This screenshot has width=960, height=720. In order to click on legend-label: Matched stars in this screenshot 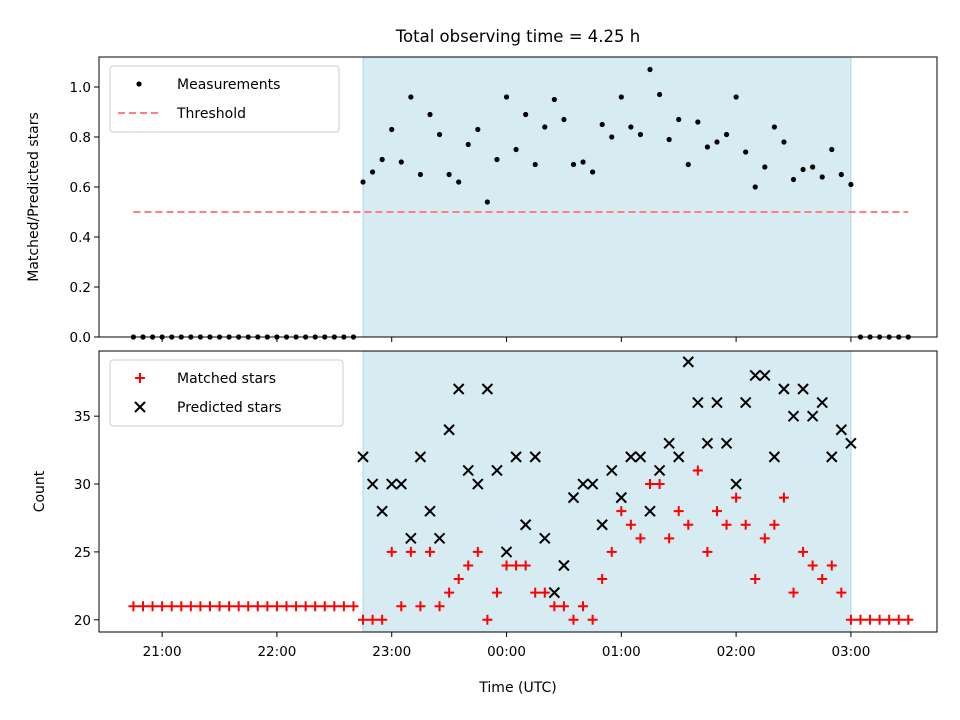, I will do `click(226, 379)`.